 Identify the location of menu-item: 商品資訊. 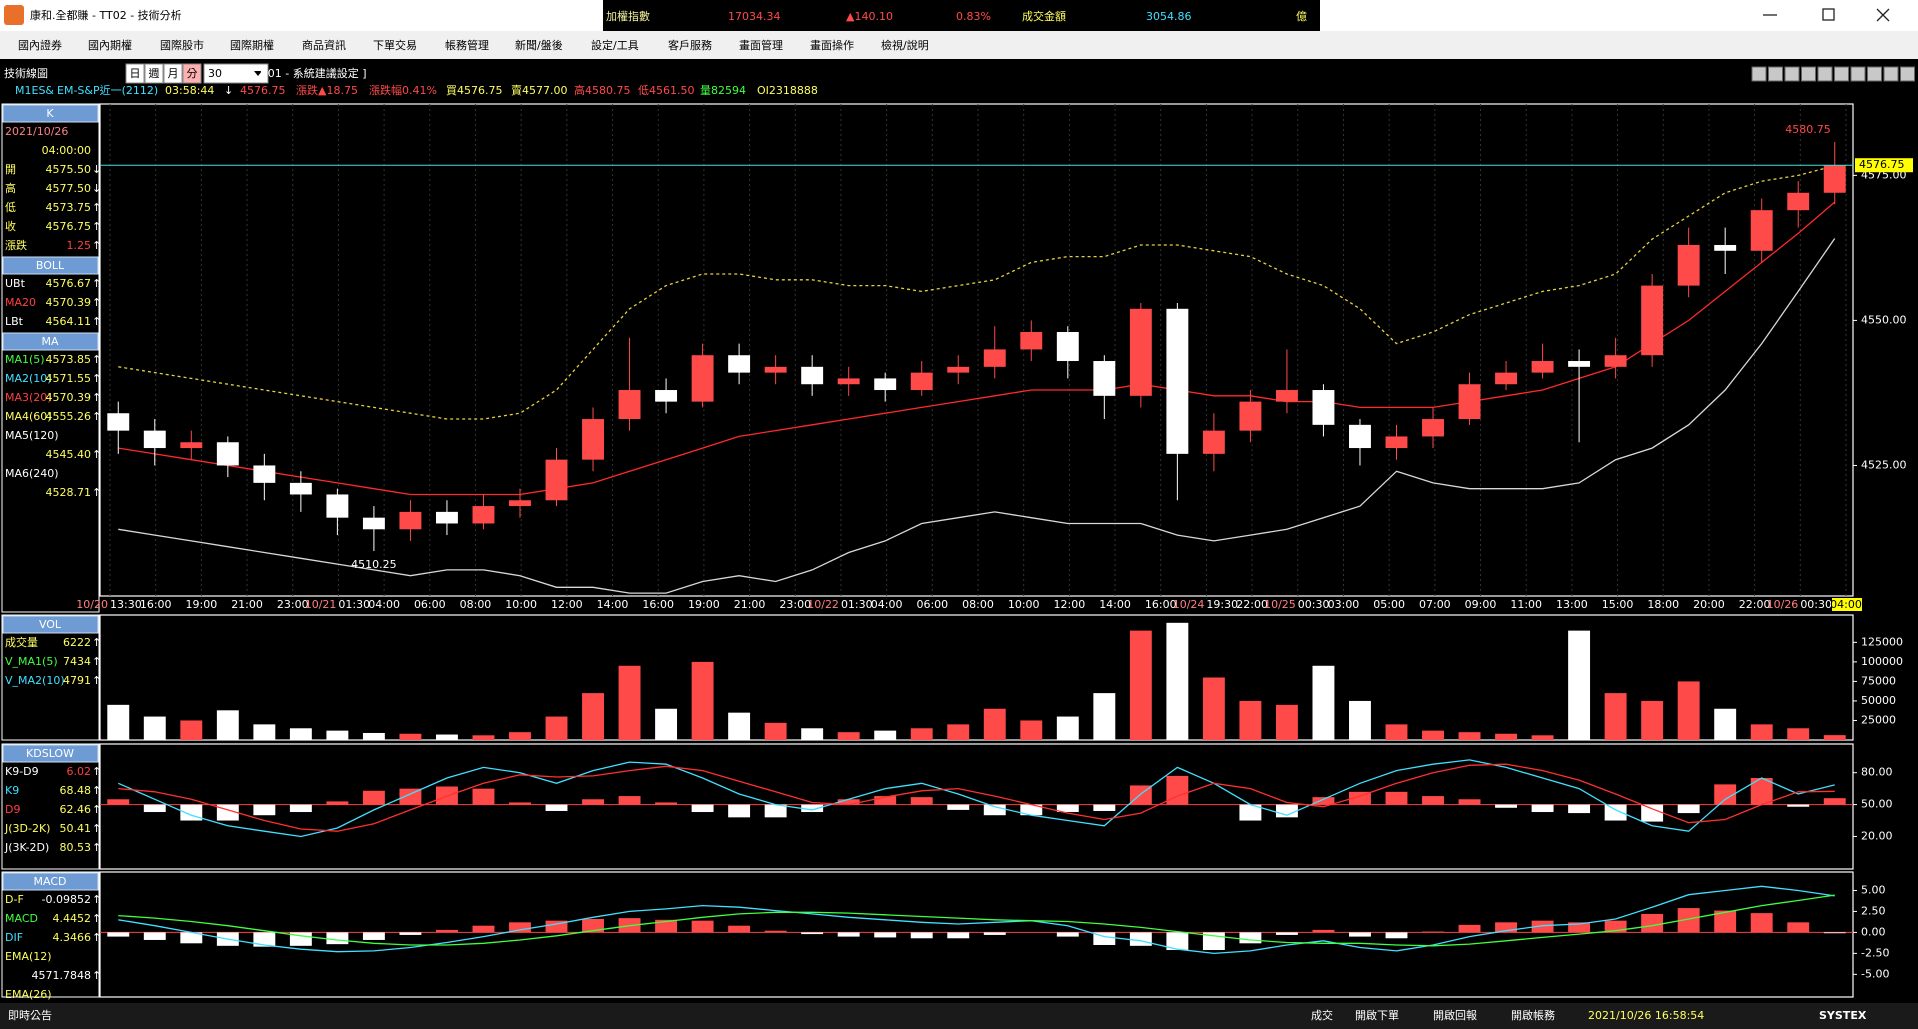
(324, 45).